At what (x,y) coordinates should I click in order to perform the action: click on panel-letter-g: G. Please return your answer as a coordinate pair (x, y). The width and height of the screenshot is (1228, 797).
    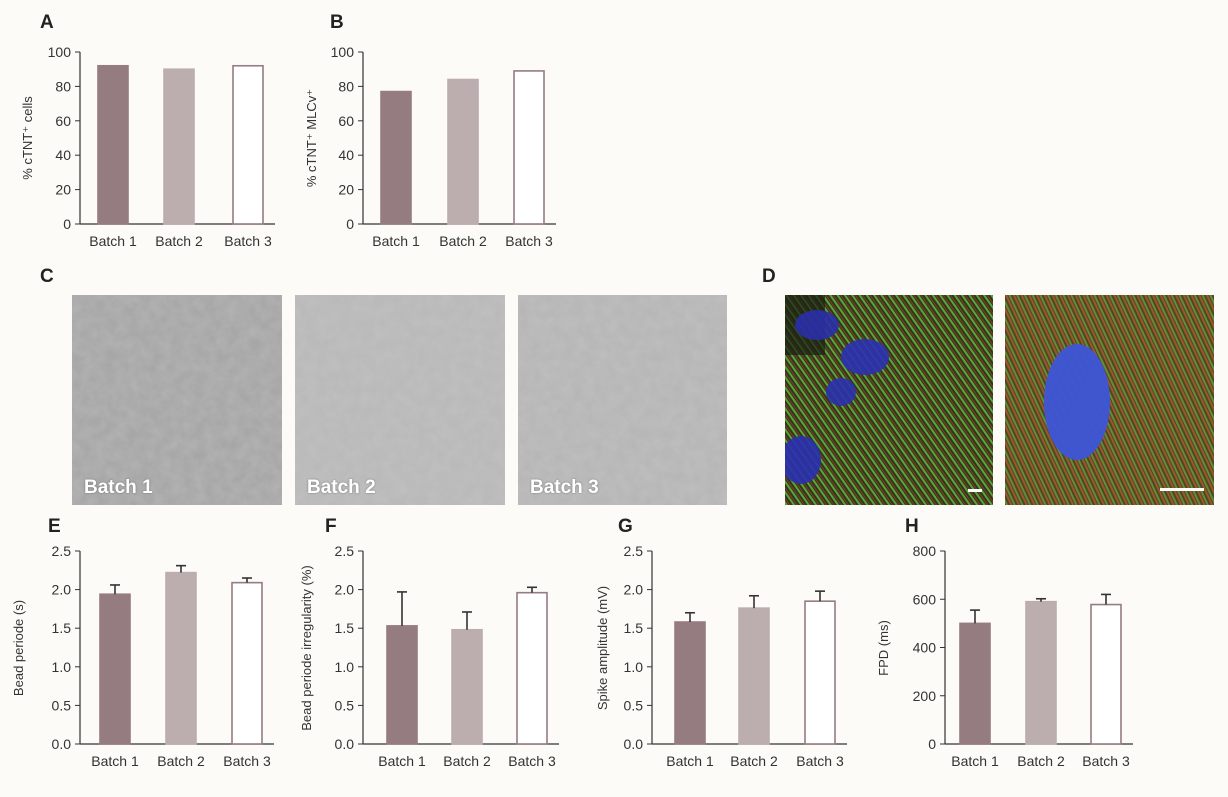
    Looking at the image, I should click on (625, 526).